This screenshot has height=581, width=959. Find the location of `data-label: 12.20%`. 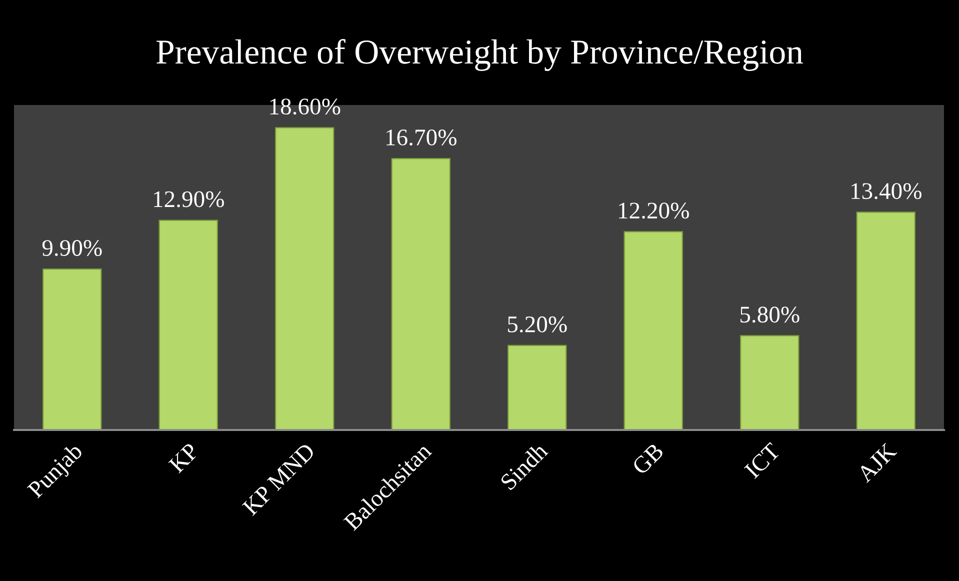

data-label: 12.20% is located at coordinates (654, 210).